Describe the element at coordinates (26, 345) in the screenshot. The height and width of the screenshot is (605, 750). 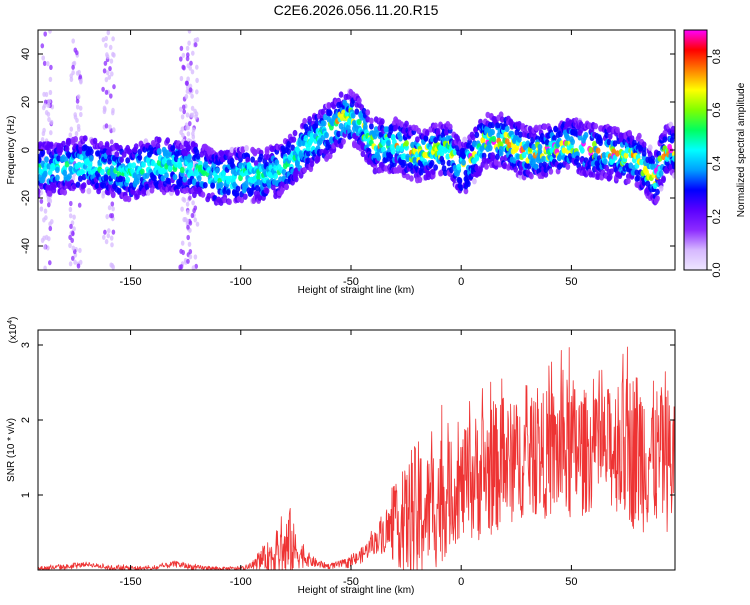
I see `y-tick-label: 3` at that location.